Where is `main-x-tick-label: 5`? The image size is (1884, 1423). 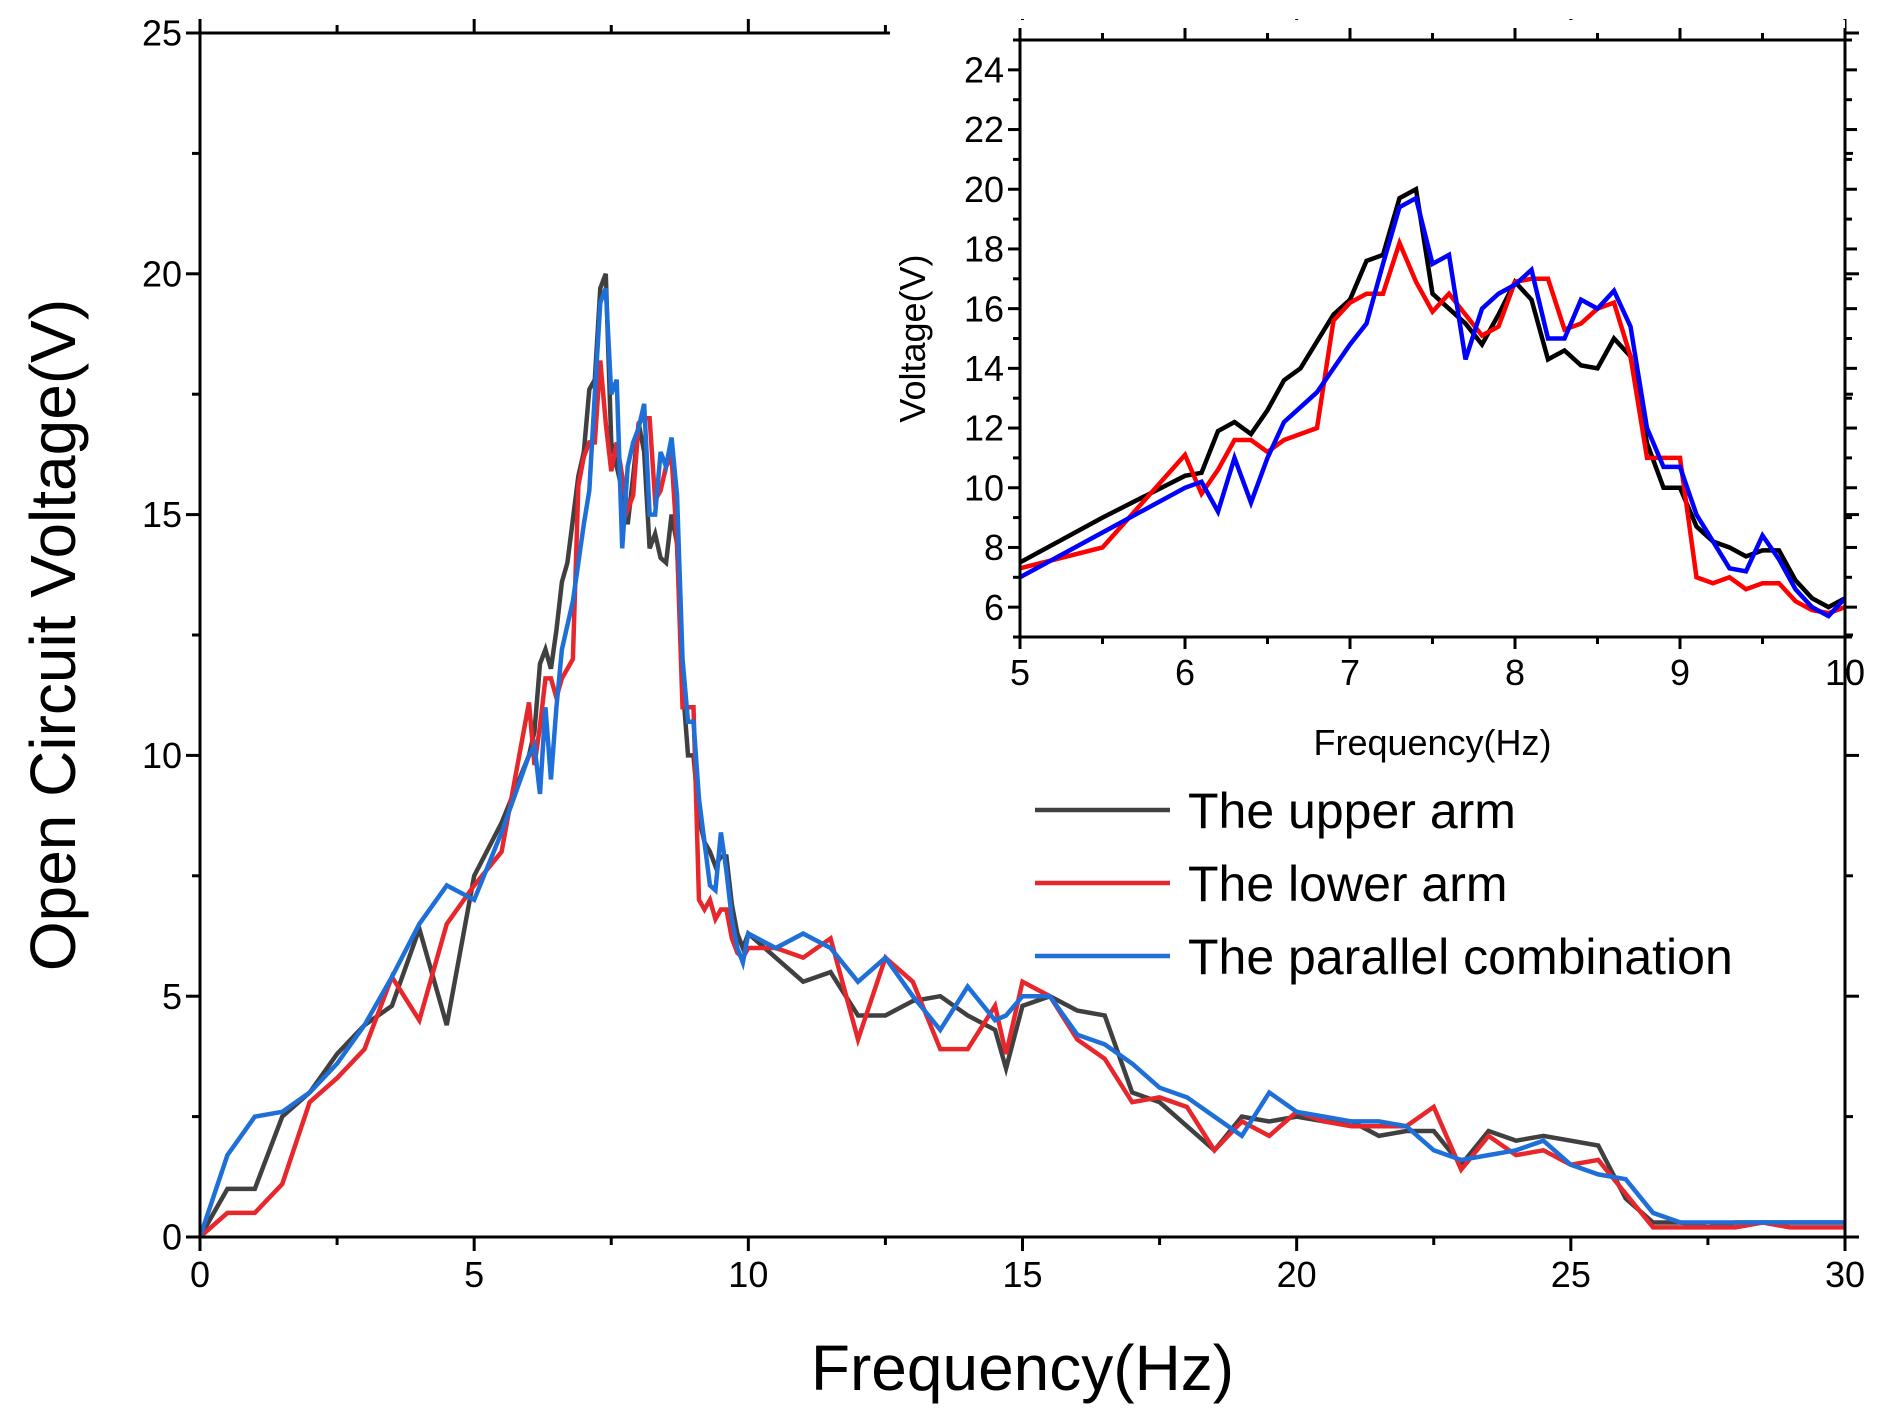 main-x-tick-label: 5 is located at coordinates (474, 1274).